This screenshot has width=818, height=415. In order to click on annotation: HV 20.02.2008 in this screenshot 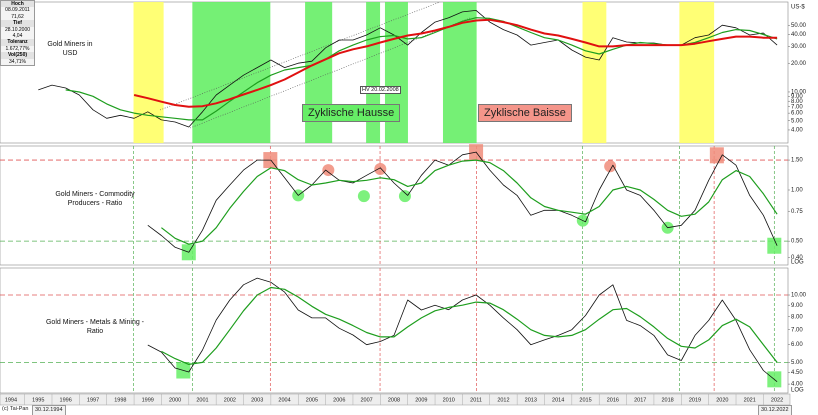, I will do `click(380, 90)`.